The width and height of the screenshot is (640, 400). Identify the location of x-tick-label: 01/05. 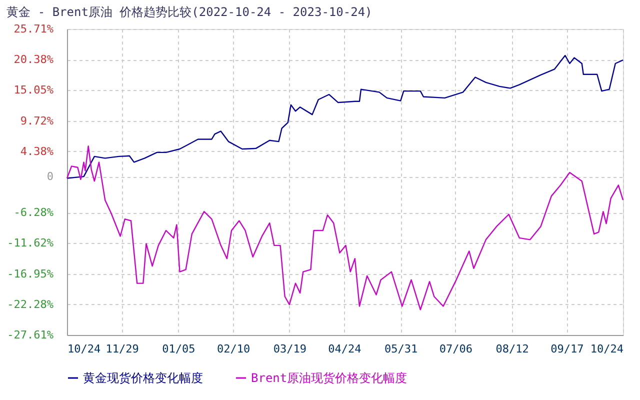
(179, 349).